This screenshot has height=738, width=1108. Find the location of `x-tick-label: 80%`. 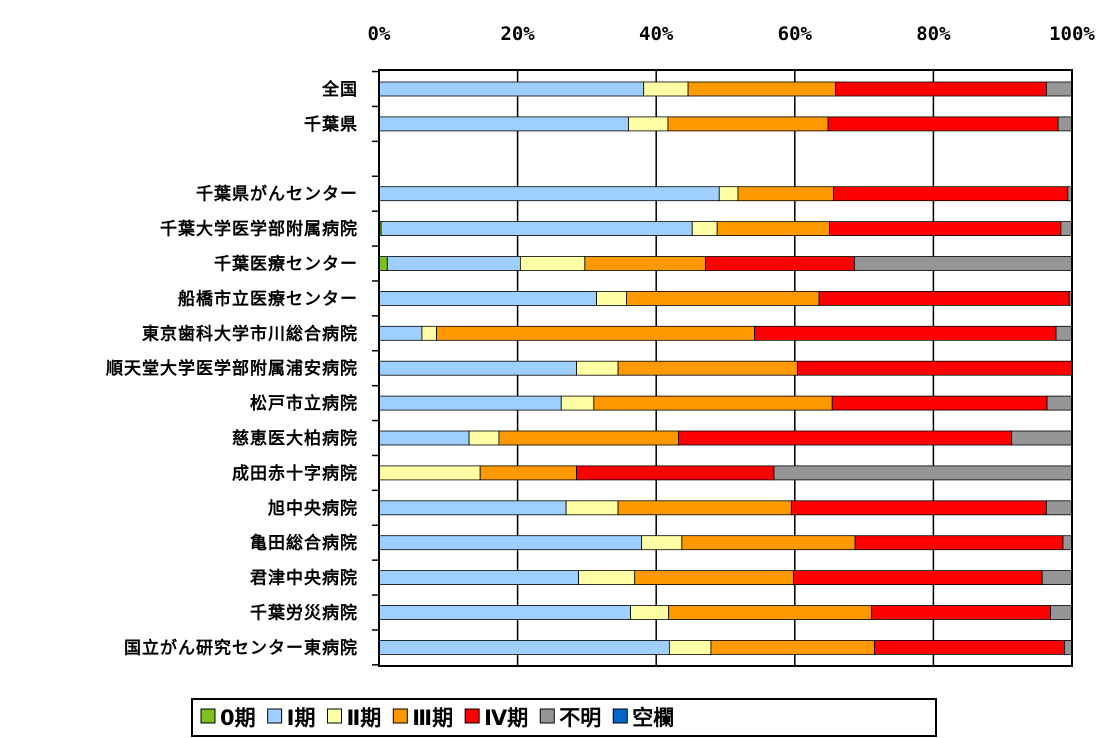

x-tick-label: 80% is located at coordinates (933, 34).